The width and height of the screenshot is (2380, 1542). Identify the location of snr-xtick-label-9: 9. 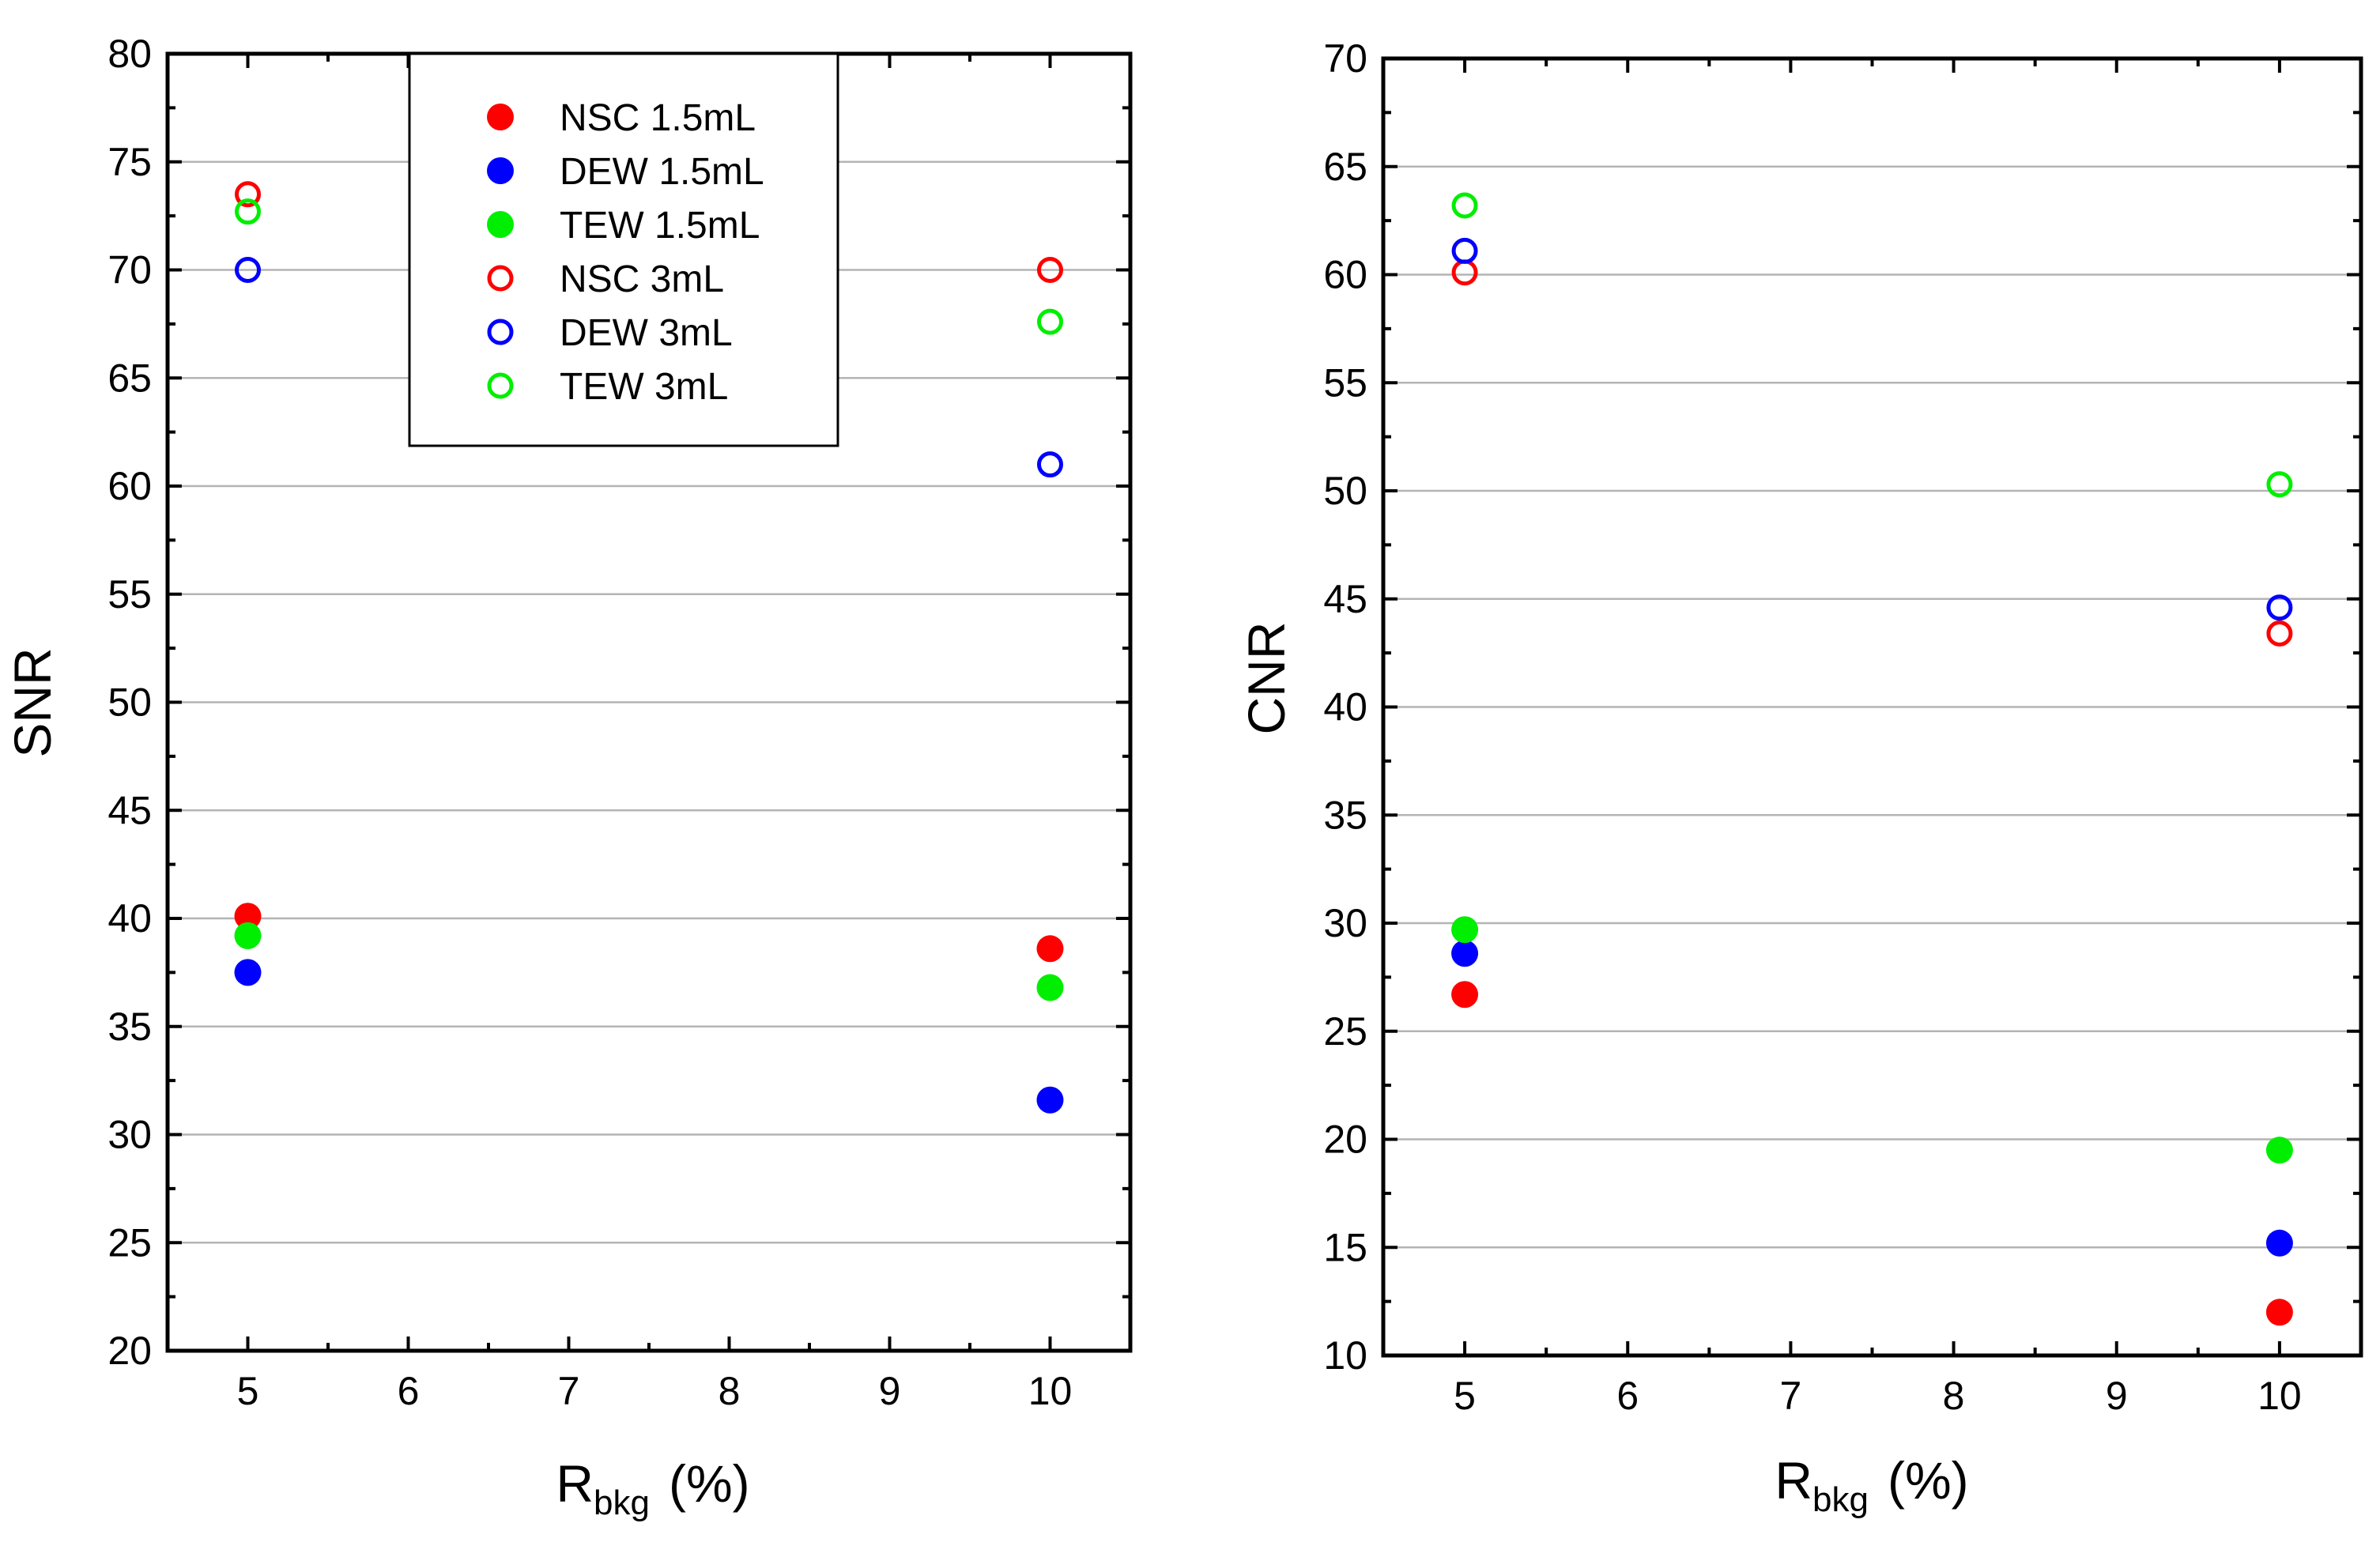
(890, 1391).